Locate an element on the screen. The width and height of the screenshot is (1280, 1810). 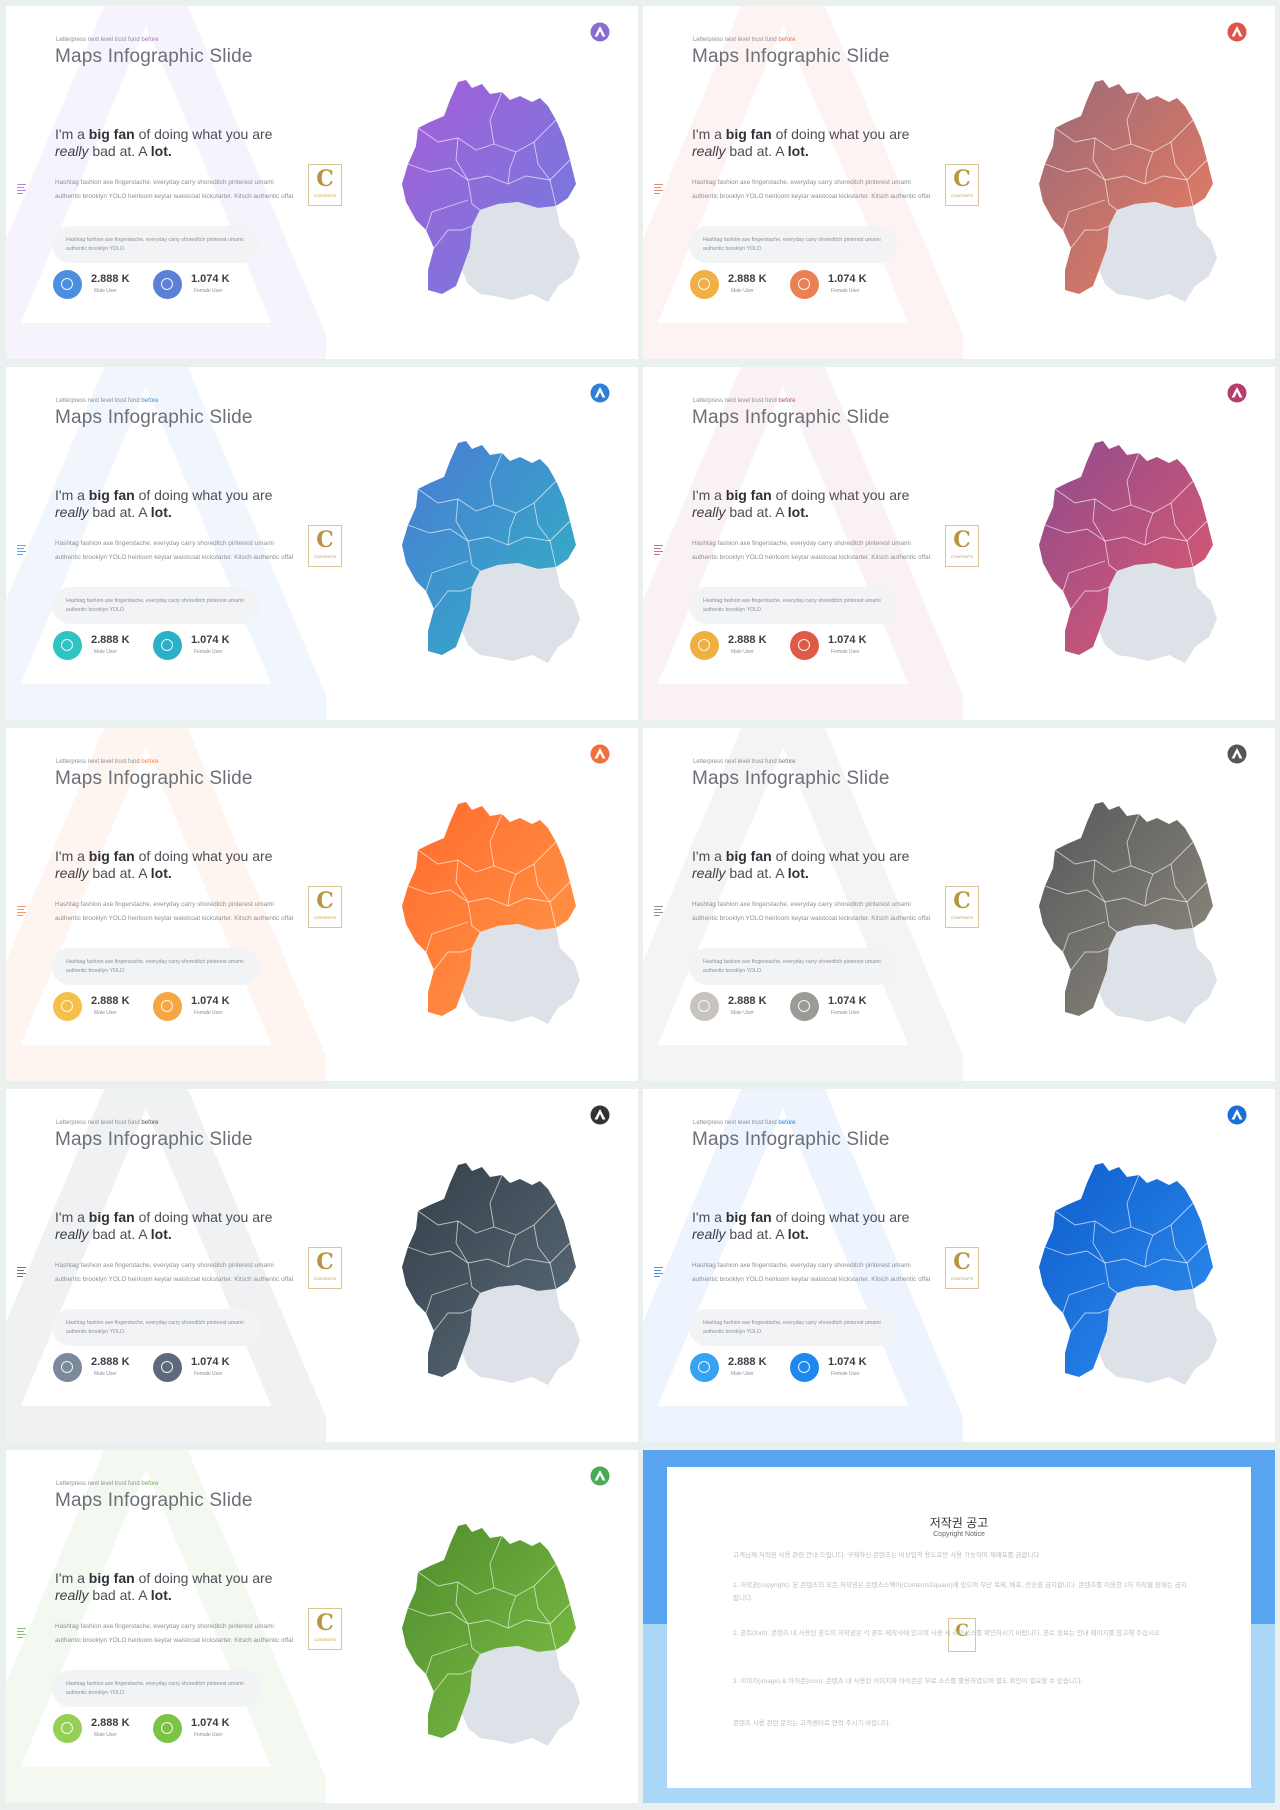
bavaria-region is located at coordinates (521, 1335).